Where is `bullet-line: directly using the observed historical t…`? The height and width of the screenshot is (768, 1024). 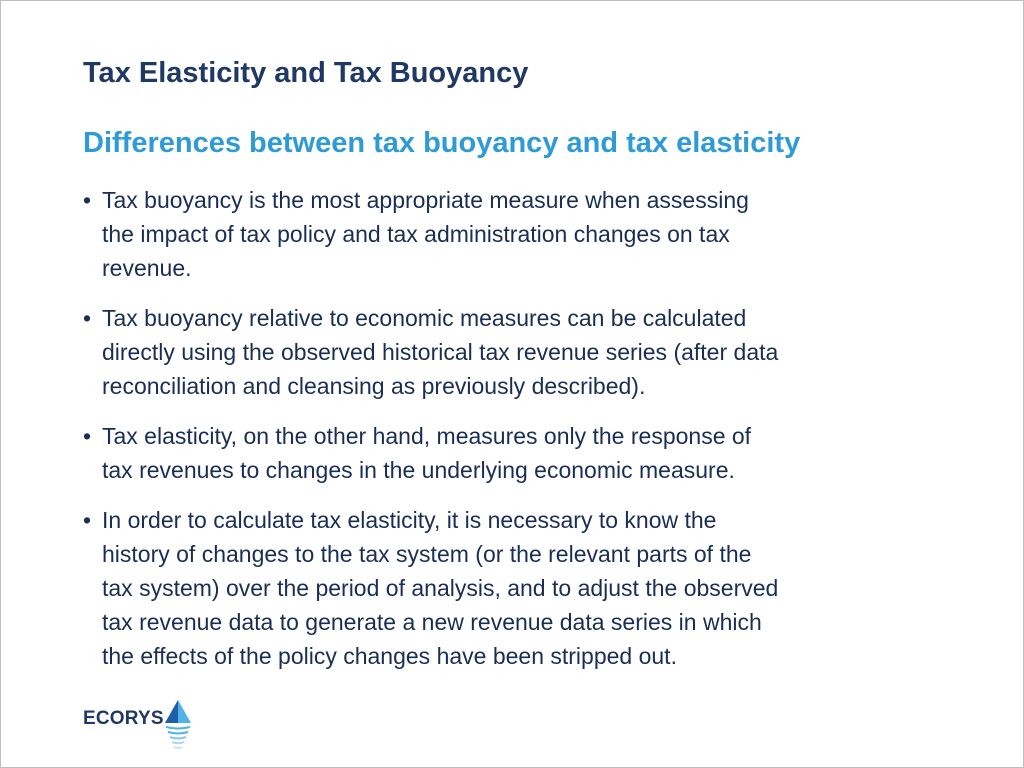 bullet-line: directly using the observed historical t… is located at coordinates (440, 352).